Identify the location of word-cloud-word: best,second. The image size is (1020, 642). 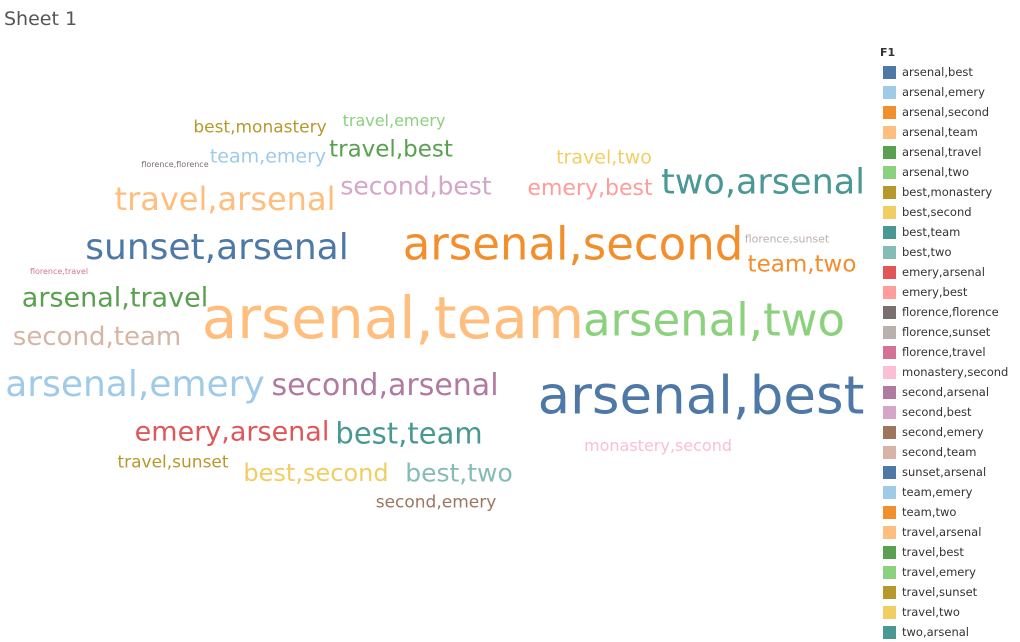
(316, 473).